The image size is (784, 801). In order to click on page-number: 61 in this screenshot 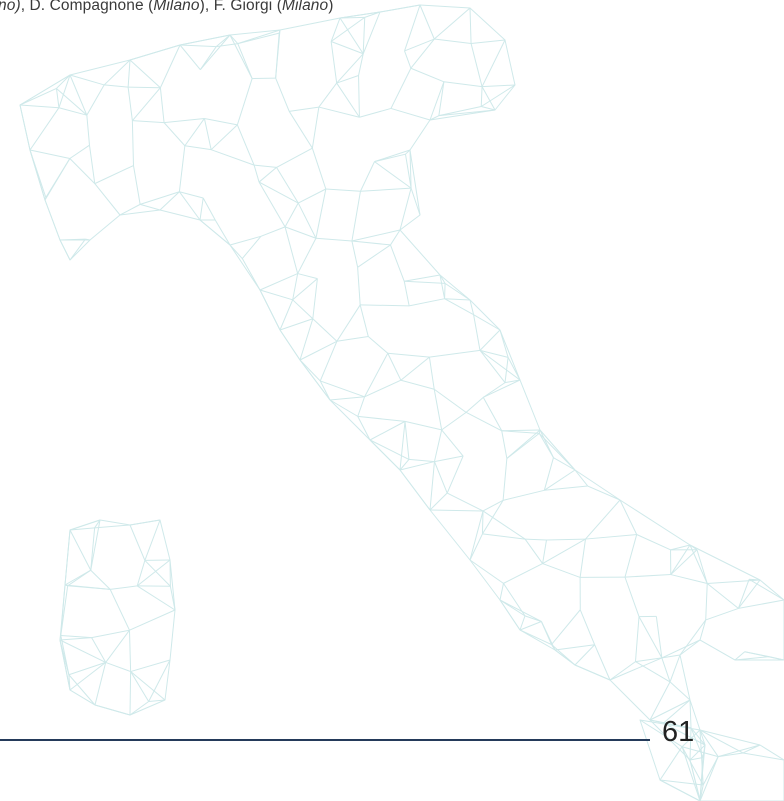, I will do `click(678, 732)`.